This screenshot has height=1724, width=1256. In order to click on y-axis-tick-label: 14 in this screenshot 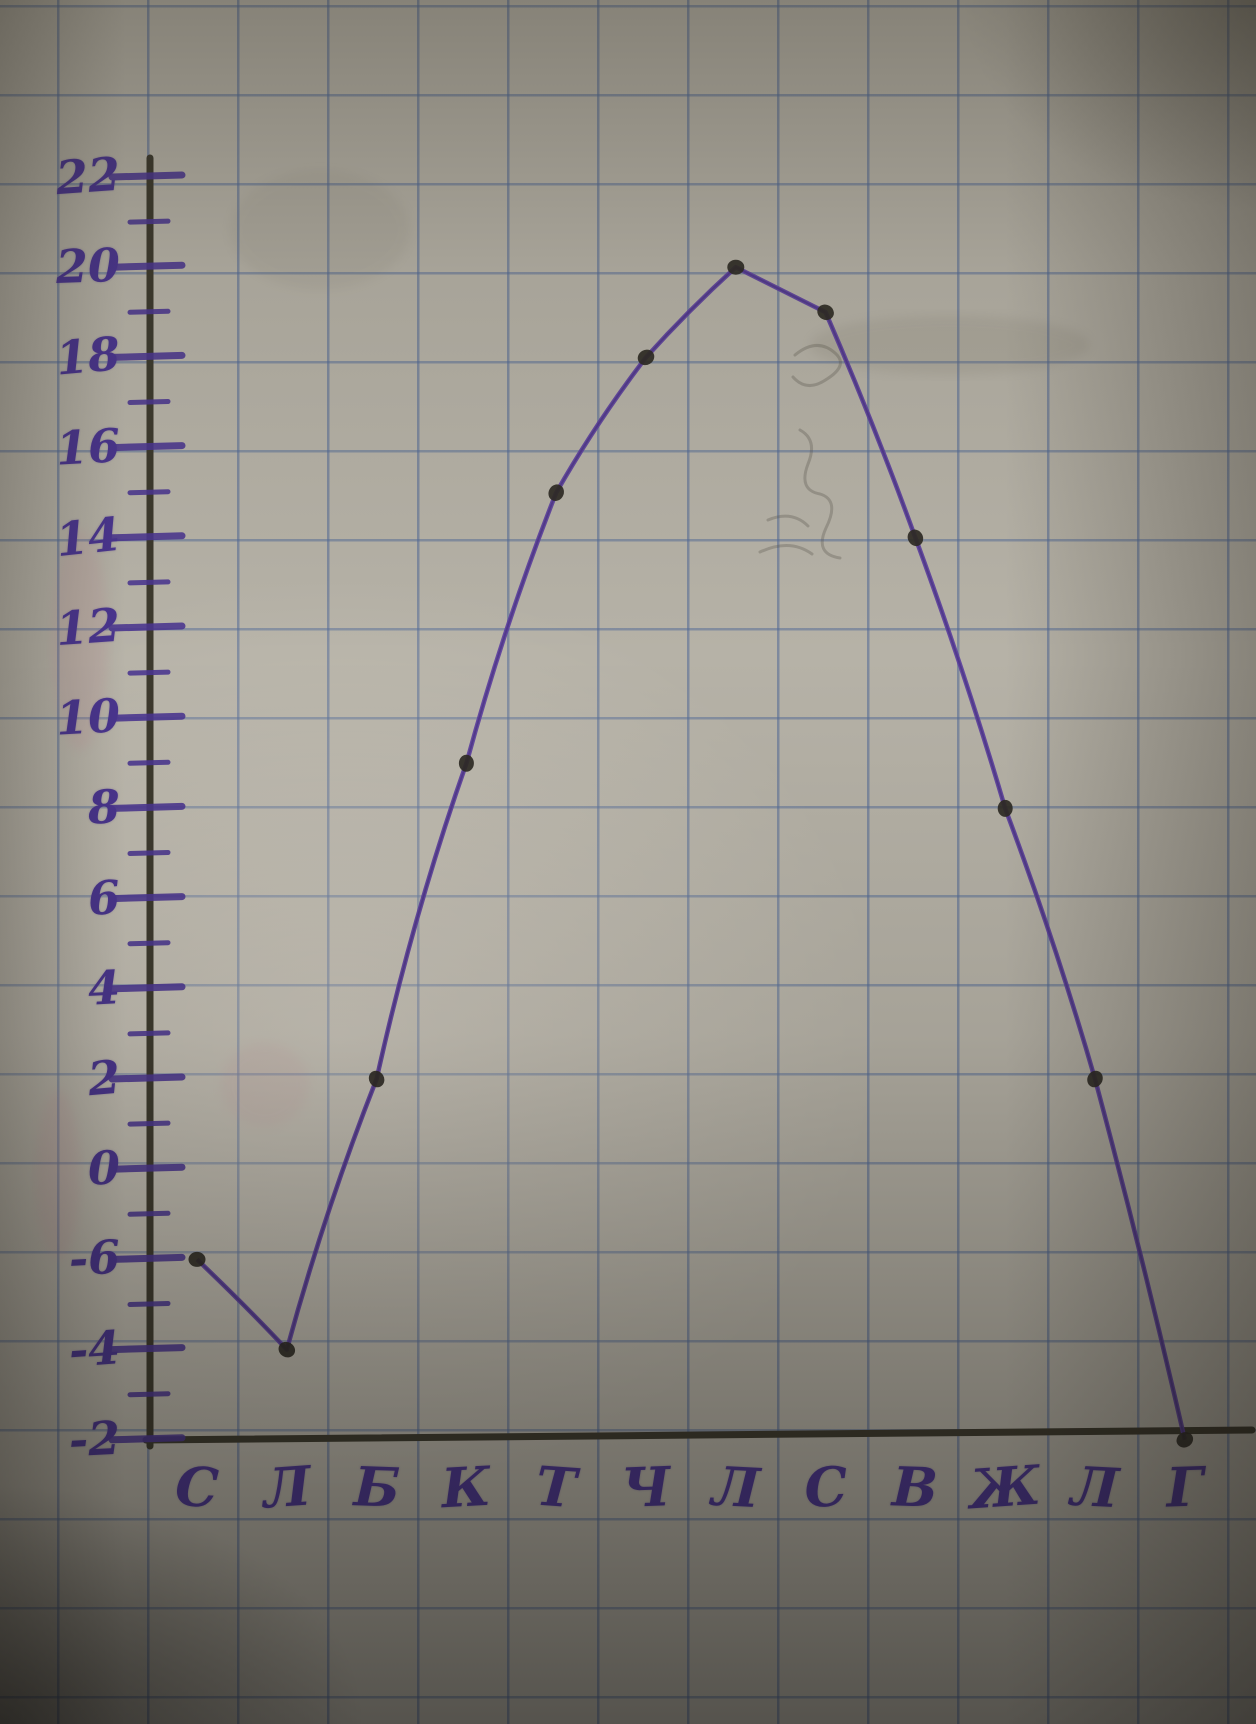, I will do `click(88, 536)`.